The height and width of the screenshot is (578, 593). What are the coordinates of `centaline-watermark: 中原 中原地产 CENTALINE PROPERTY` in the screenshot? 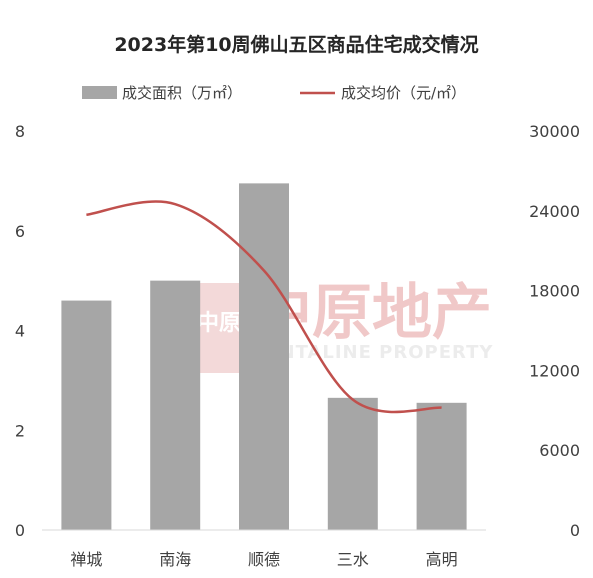 It's located at (342, 325).